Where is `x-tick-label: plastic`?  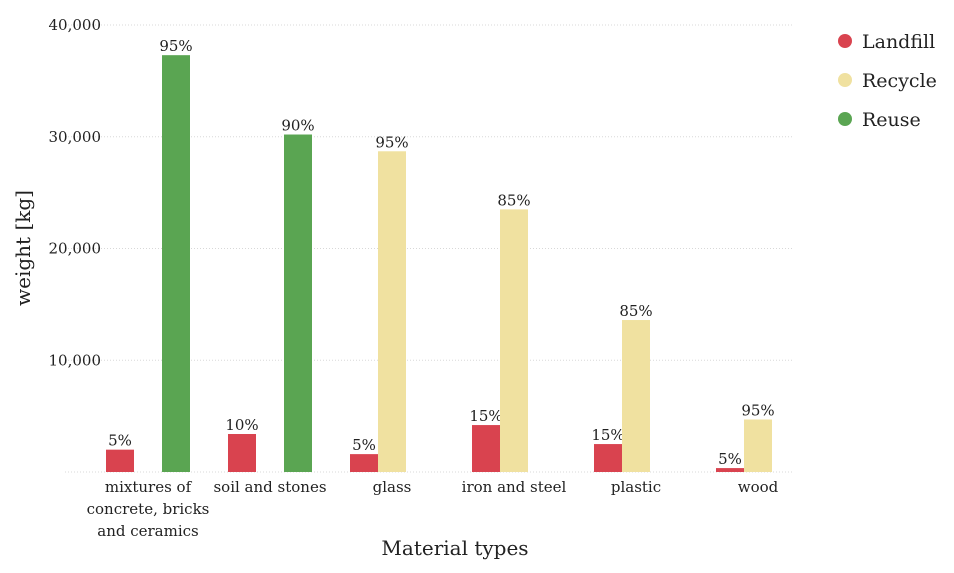
x-tick-label: plastic is located at coordinates (636, 487).